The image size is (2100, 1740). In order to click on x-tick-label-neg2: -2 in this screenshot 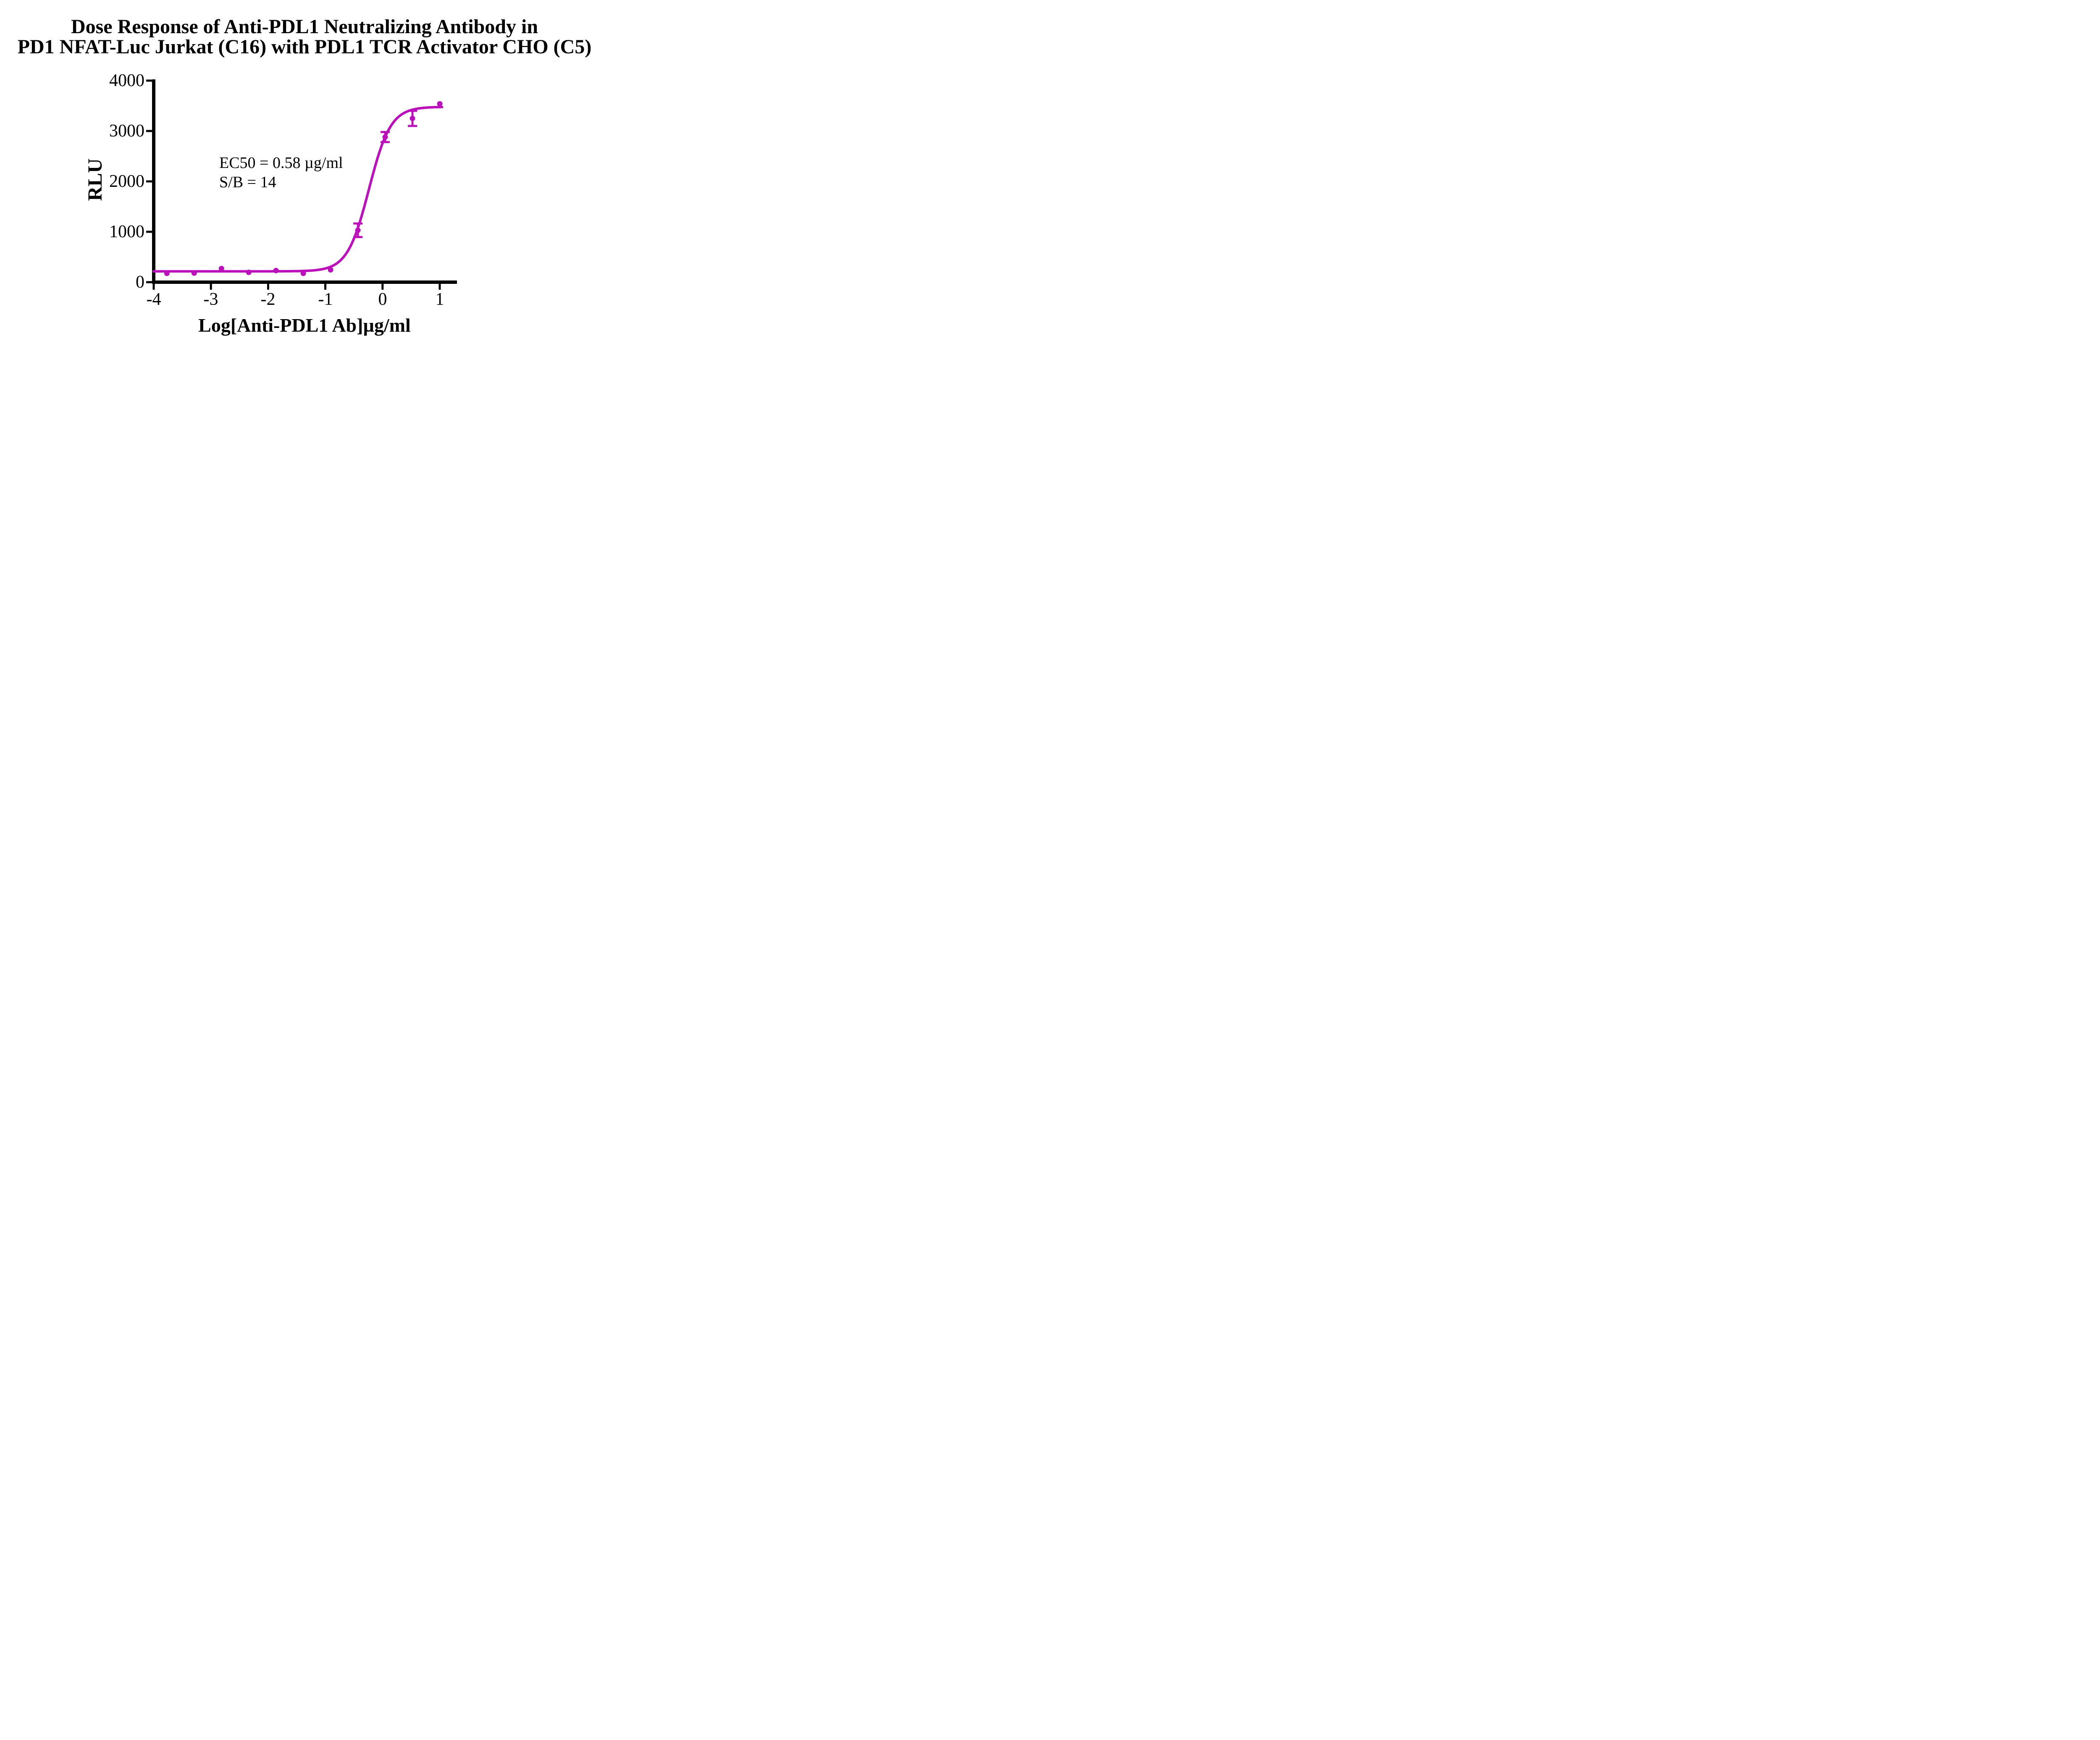, I will do `click(268, 299)`.